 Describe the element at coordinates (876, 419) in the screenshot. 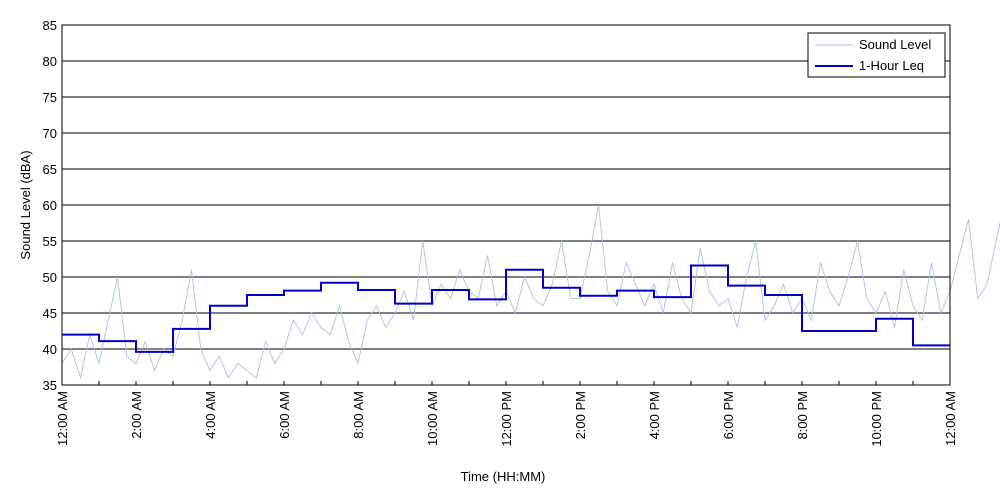

I see `x-tick-label: 10:00 PM` at that location.